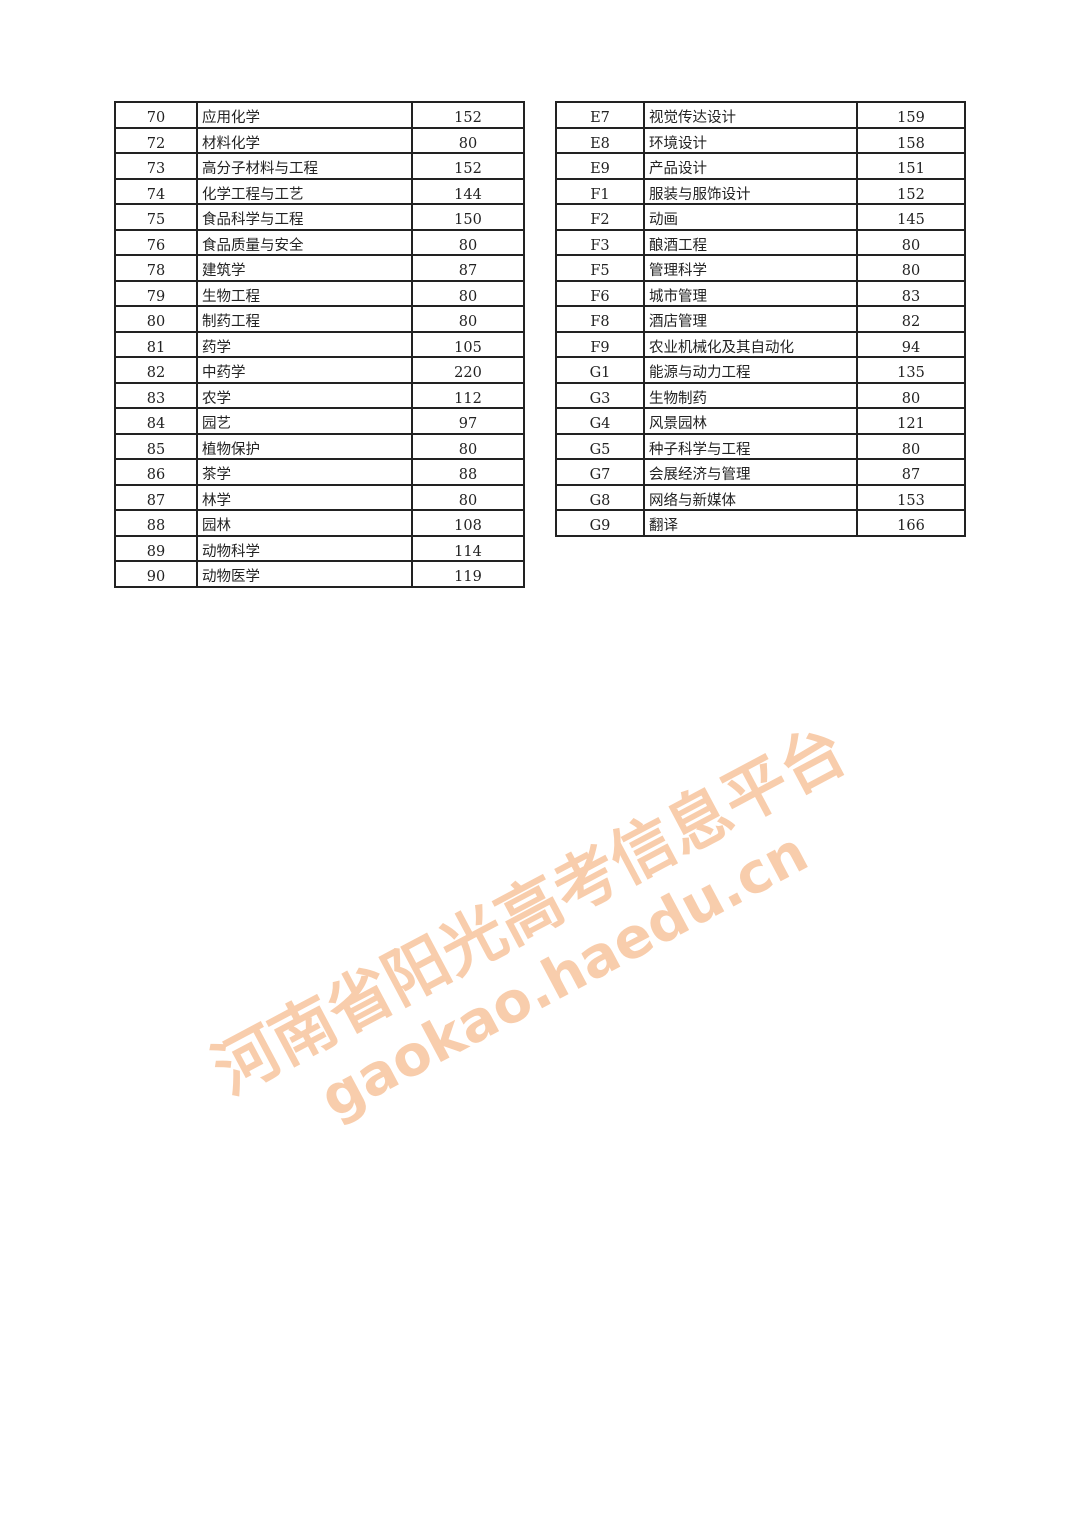 The width and height of the screenshot is (1080, 1526). What do you see at coordinates (156, 191) in the screenshot?
I see `major-code-cell: 74` at bounding box center [156, 191].